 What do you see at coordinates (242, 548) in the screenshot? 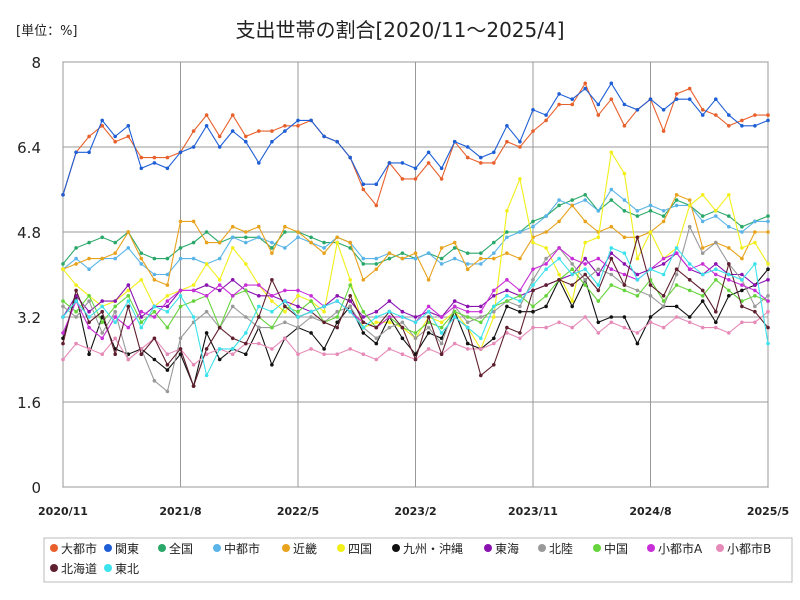
I see `legend-label: 中都市` at bounding box center [242, 548].